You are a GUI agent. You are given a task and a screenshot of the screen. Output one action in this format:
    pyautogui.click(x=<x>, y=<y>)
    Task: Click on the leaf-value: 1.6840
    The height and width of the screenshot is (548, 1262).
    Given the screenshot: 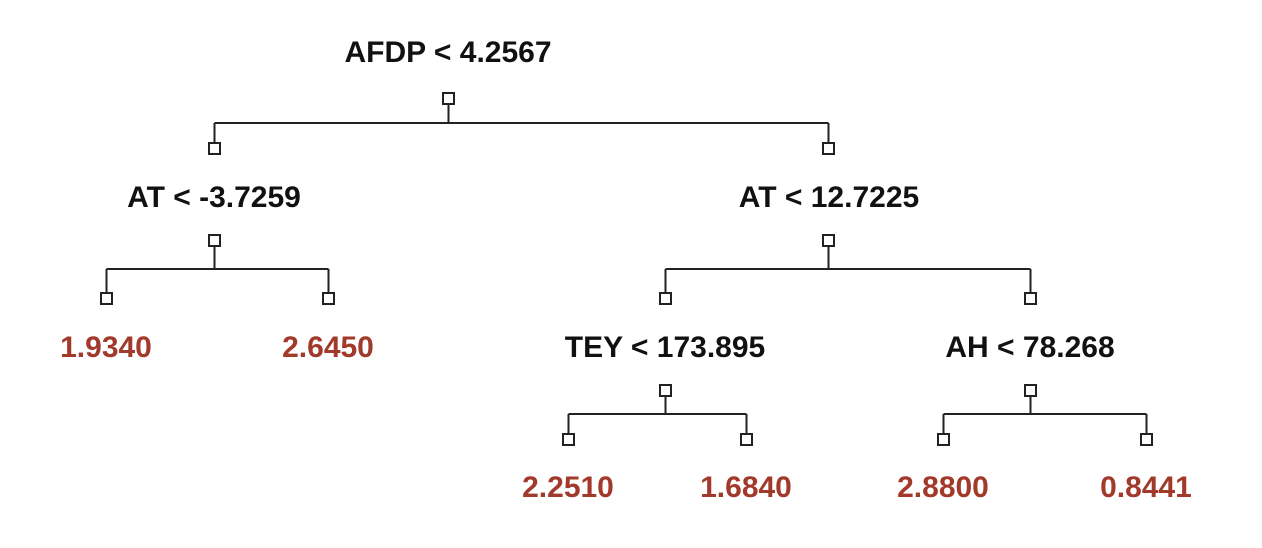 What is the action you would take?
    pyautogui.click(x=746, y=487)
    